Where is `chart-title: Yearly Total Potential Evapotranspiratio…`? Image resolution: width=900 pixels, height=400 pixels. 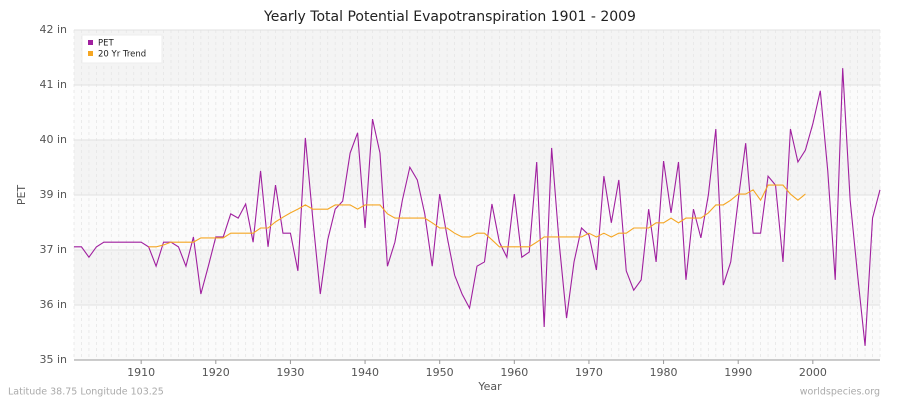
chart-title: Yearly Total Potential Evapotranspiratio… is located at coordinates (449, 17).